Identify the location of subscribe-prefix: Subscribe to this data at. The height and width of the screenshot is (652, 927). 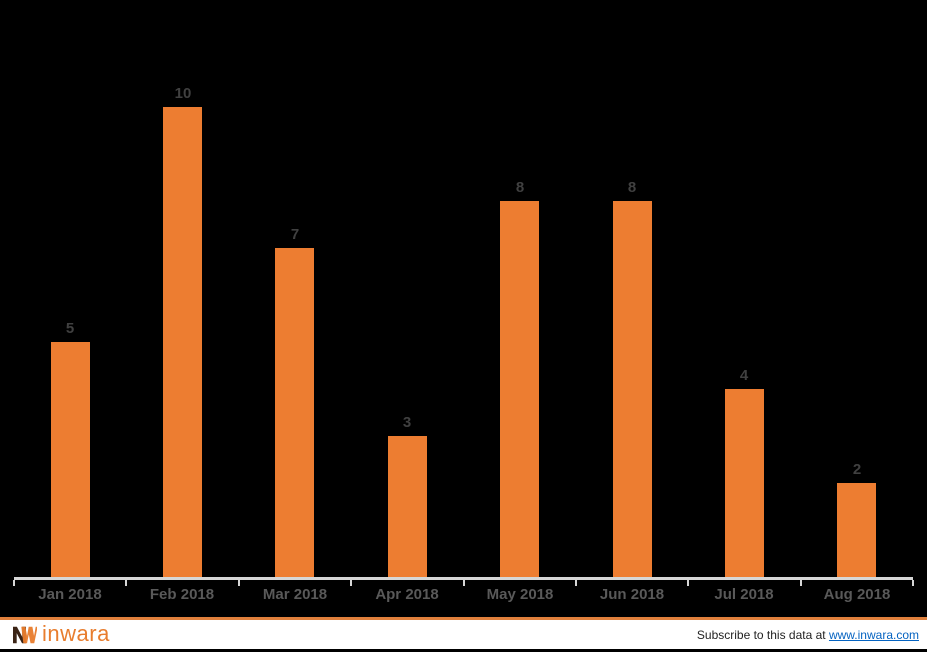
(762, 634).